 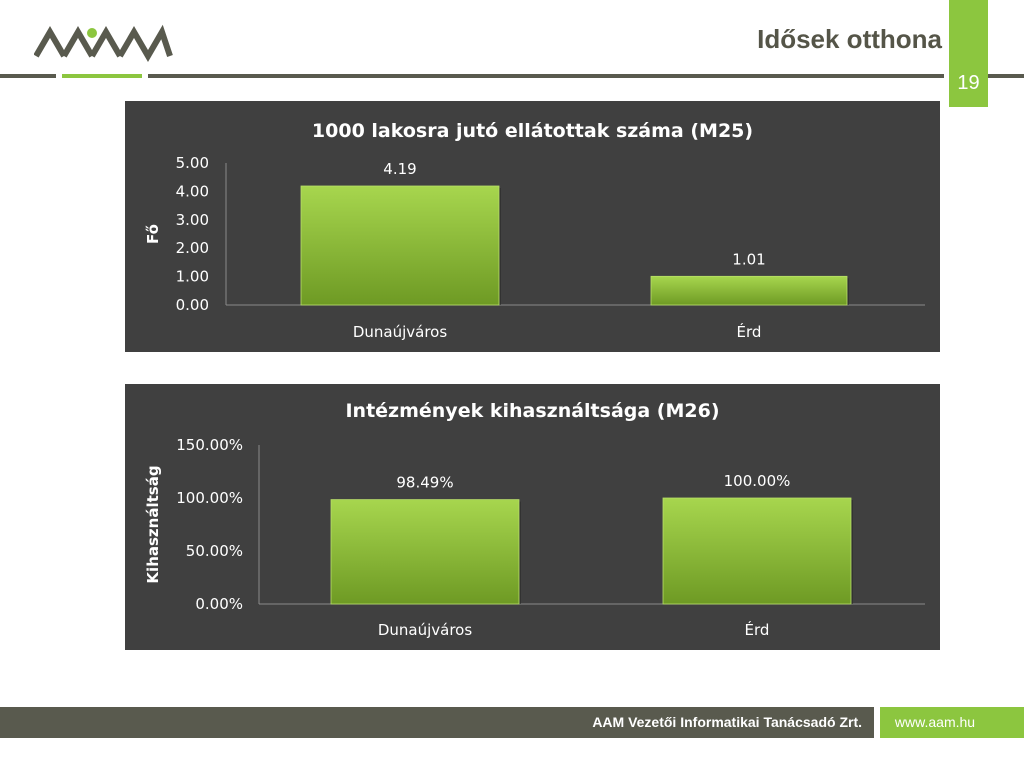 I want to click on data-label: 1.01, so click(x=748, y=259).